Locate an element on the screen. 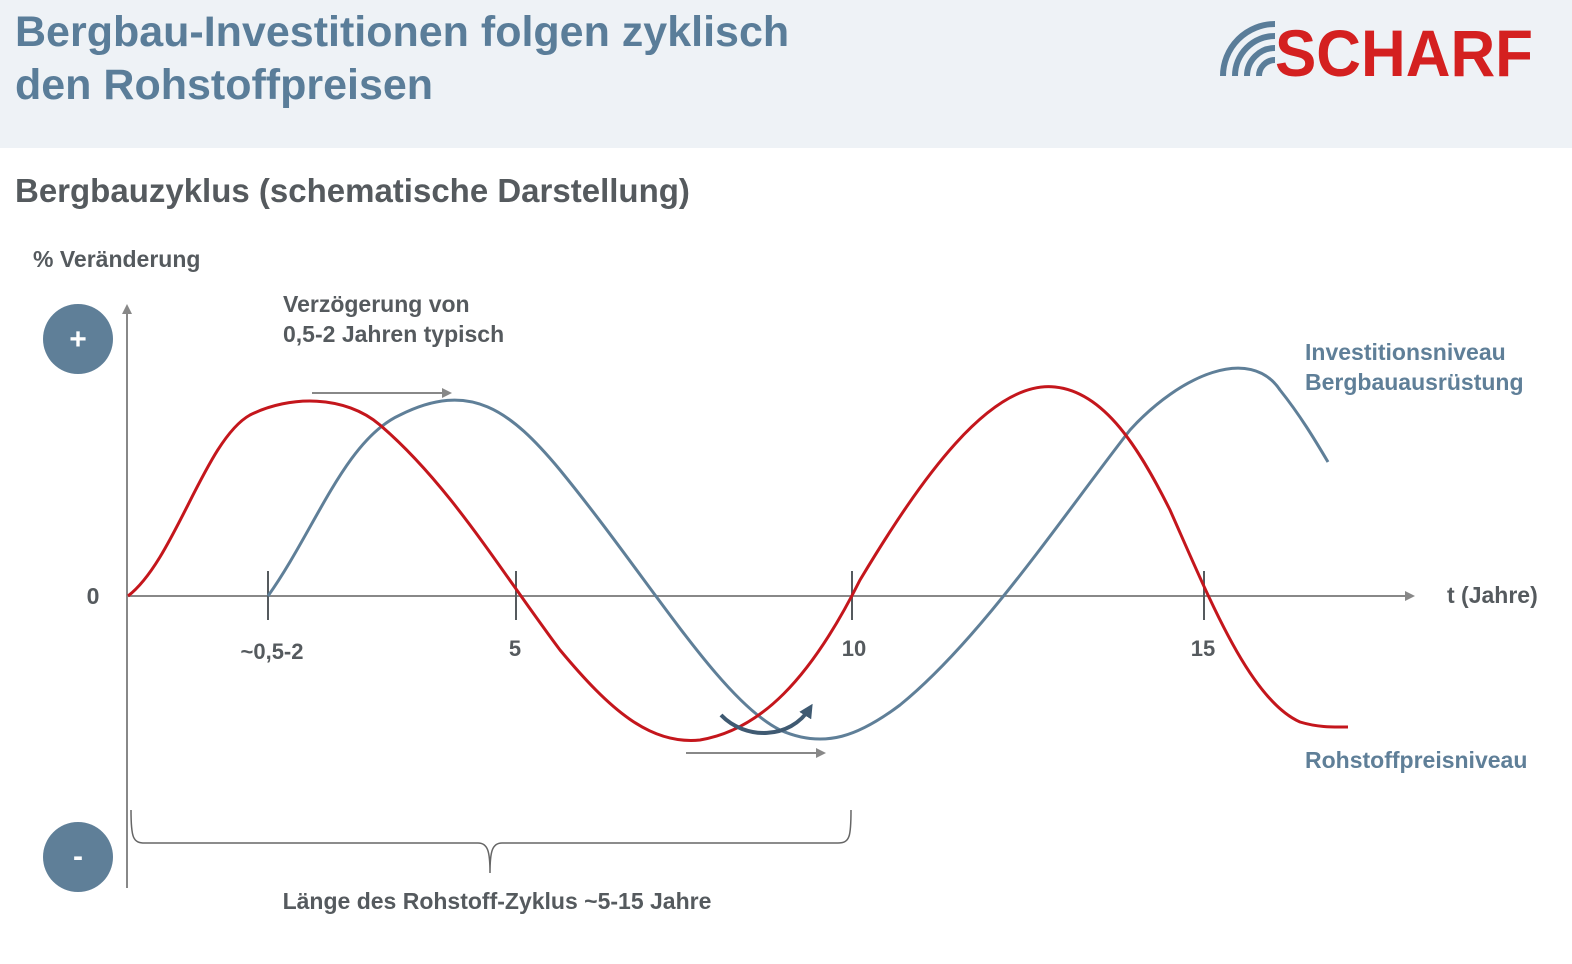  title-line-2: den Rohstoffpreisen is located at coordinates (224, 85).